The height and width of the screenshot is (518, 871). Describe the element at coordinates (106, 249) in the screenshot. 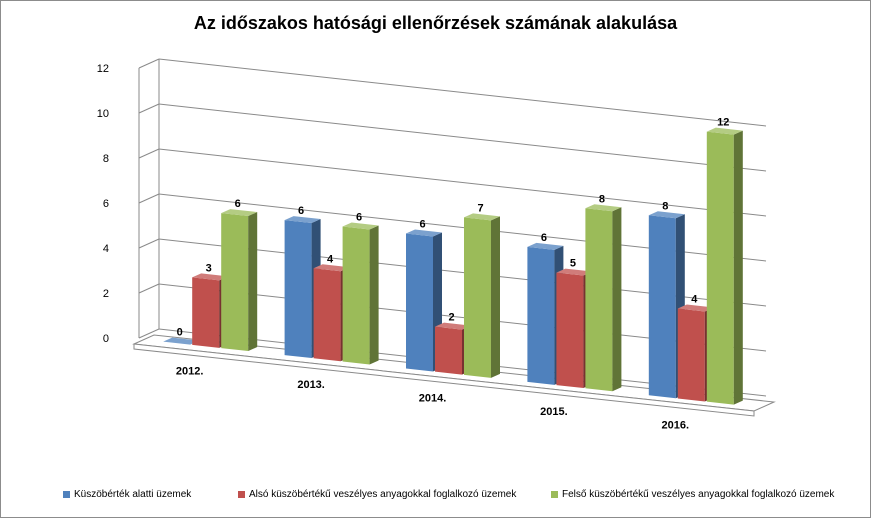

I see `y-tick-label: 4` at that location.